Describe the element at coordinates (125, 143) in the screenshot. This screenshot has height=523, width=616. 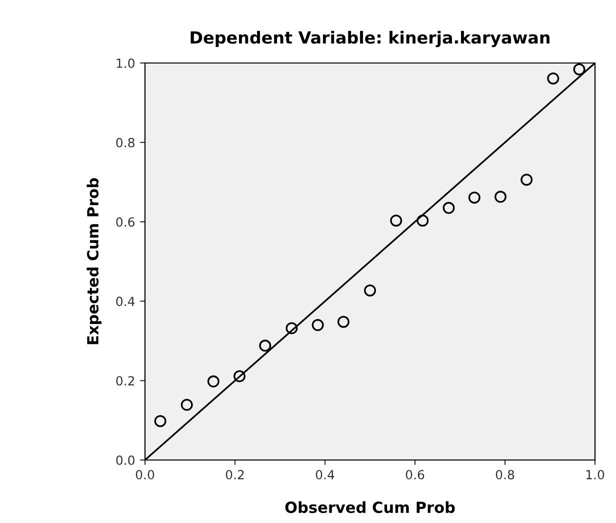
I see `y-tick-label: 0.8` at that location.